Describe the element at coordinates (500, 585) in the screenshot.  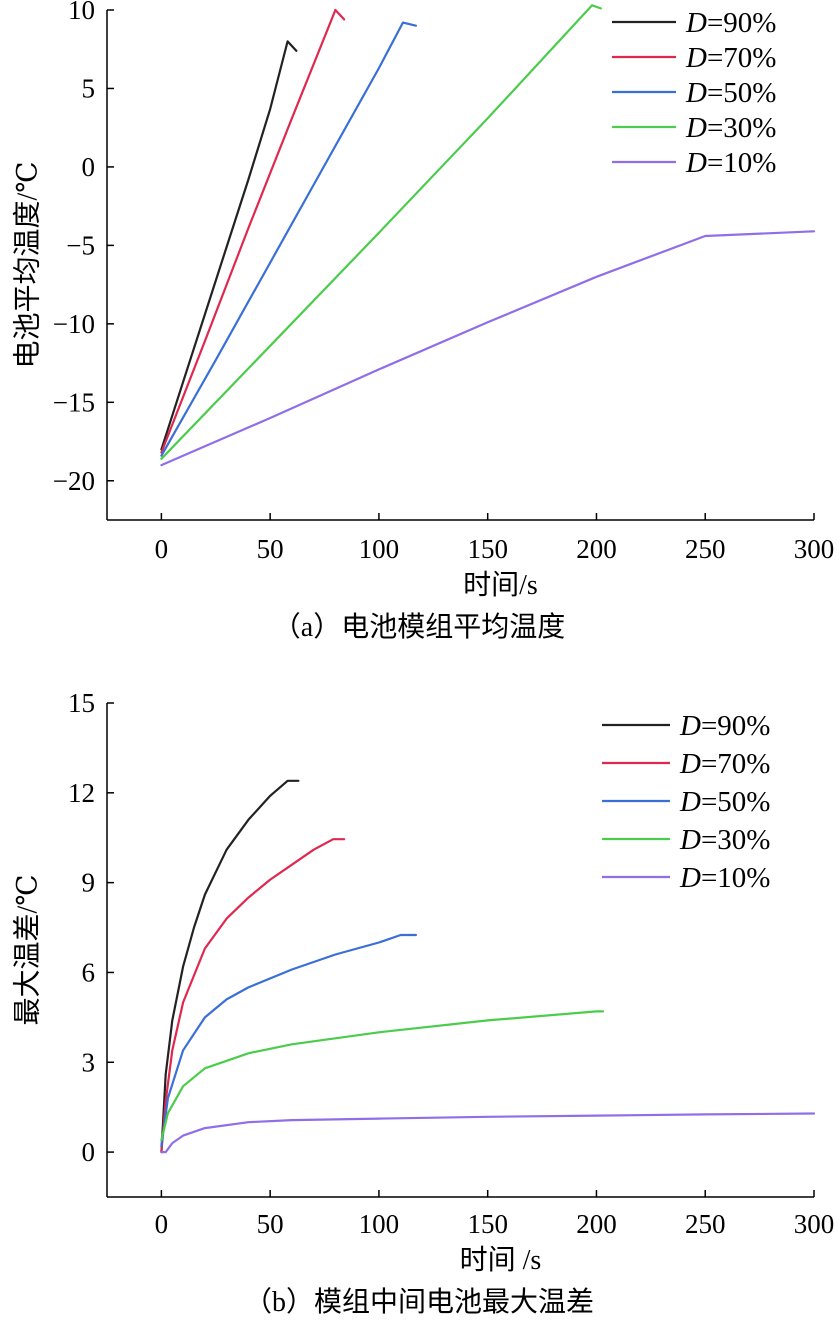
I see `x-axis-label: 时间/s` at that location.